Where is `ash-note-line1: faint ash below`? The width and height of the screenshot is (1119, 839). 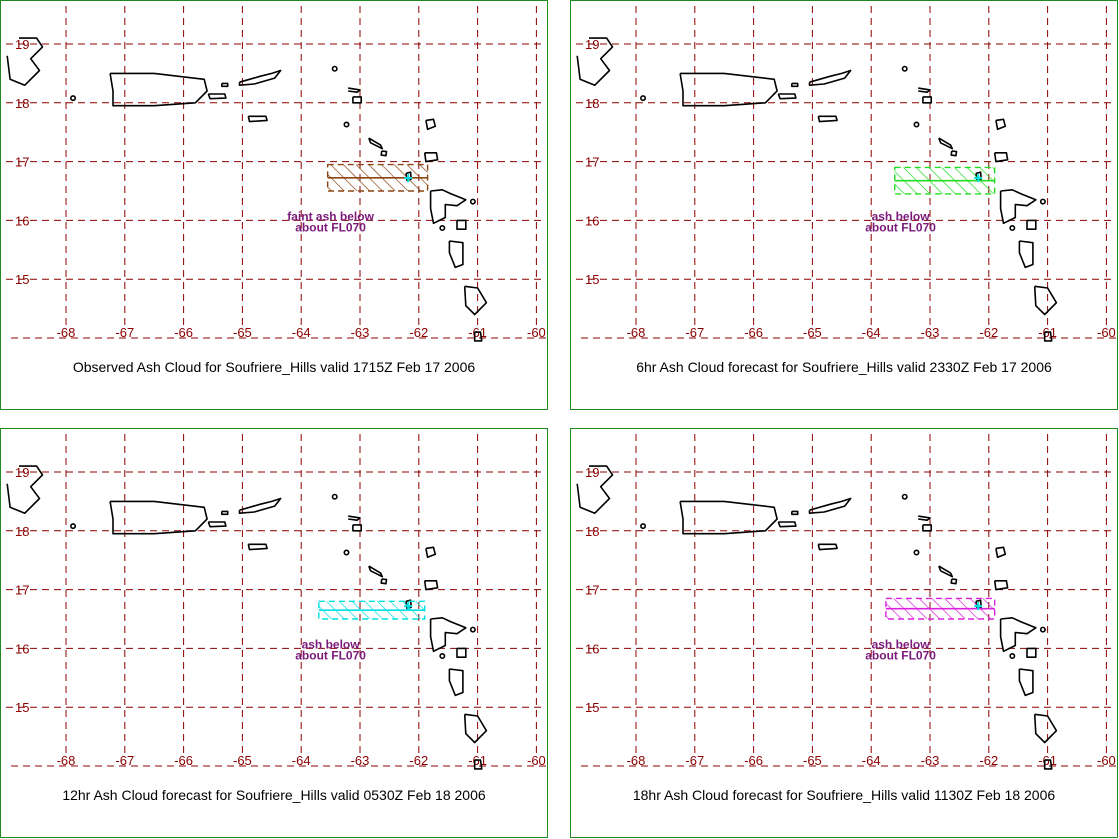 ash-note-line1: faint ash below is located at coordinates (330, 216).